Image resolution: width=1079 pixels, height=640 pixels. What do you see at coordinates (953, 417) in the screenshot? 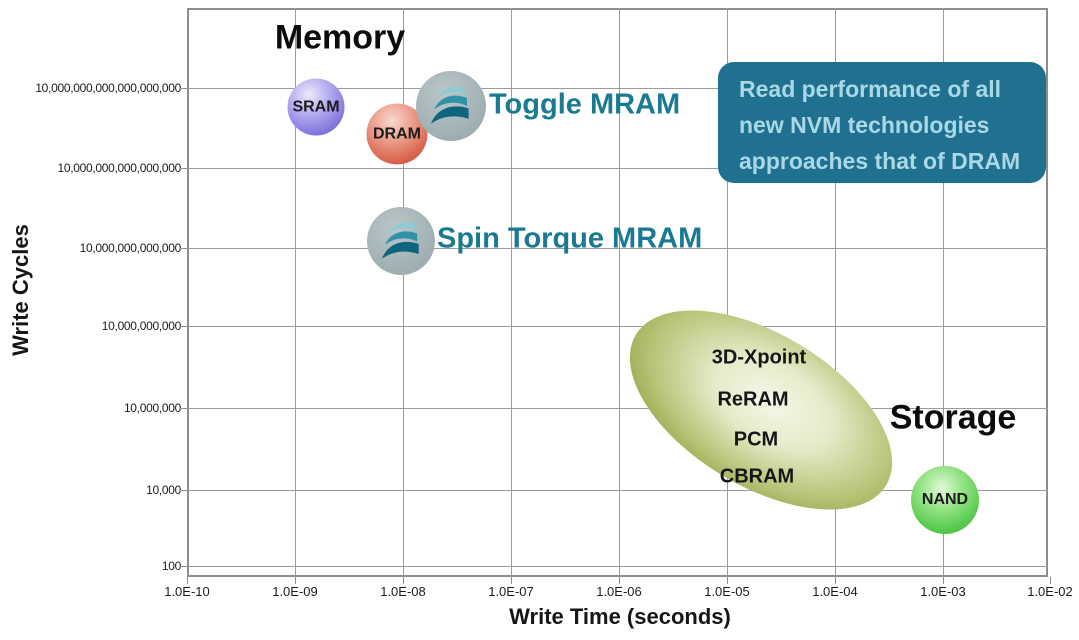
I see `storage-group-title: Storage` at bounding box center [953, 417].